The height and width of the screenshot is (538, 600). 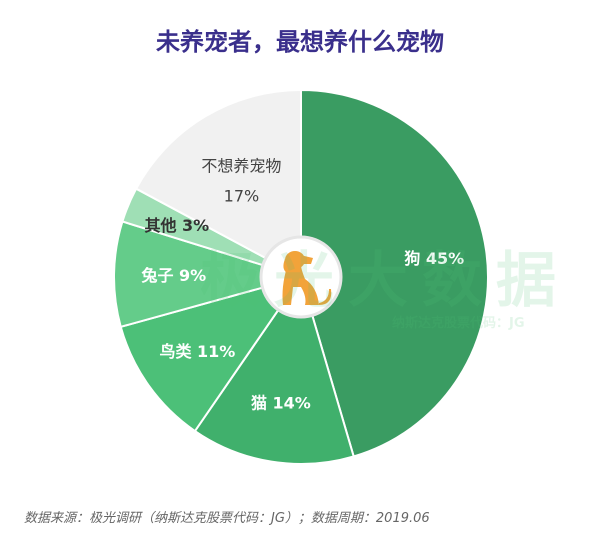 I want to click on slice-label: 鸟类 11%, so click(x=197, y=351).